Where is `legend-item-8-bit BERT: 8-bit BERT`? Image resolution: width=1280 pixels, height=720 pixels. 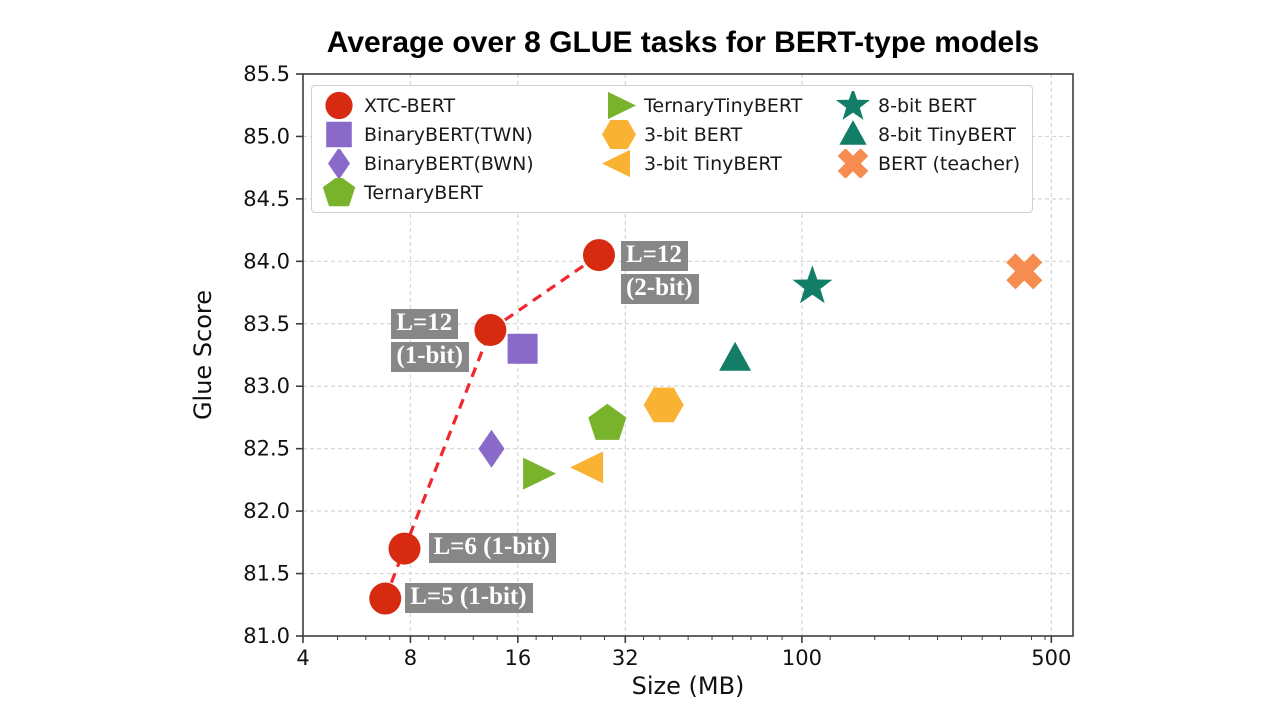 legend-item-8-bit BERT: 8-bit BERT is located at coordinates (928, 105).